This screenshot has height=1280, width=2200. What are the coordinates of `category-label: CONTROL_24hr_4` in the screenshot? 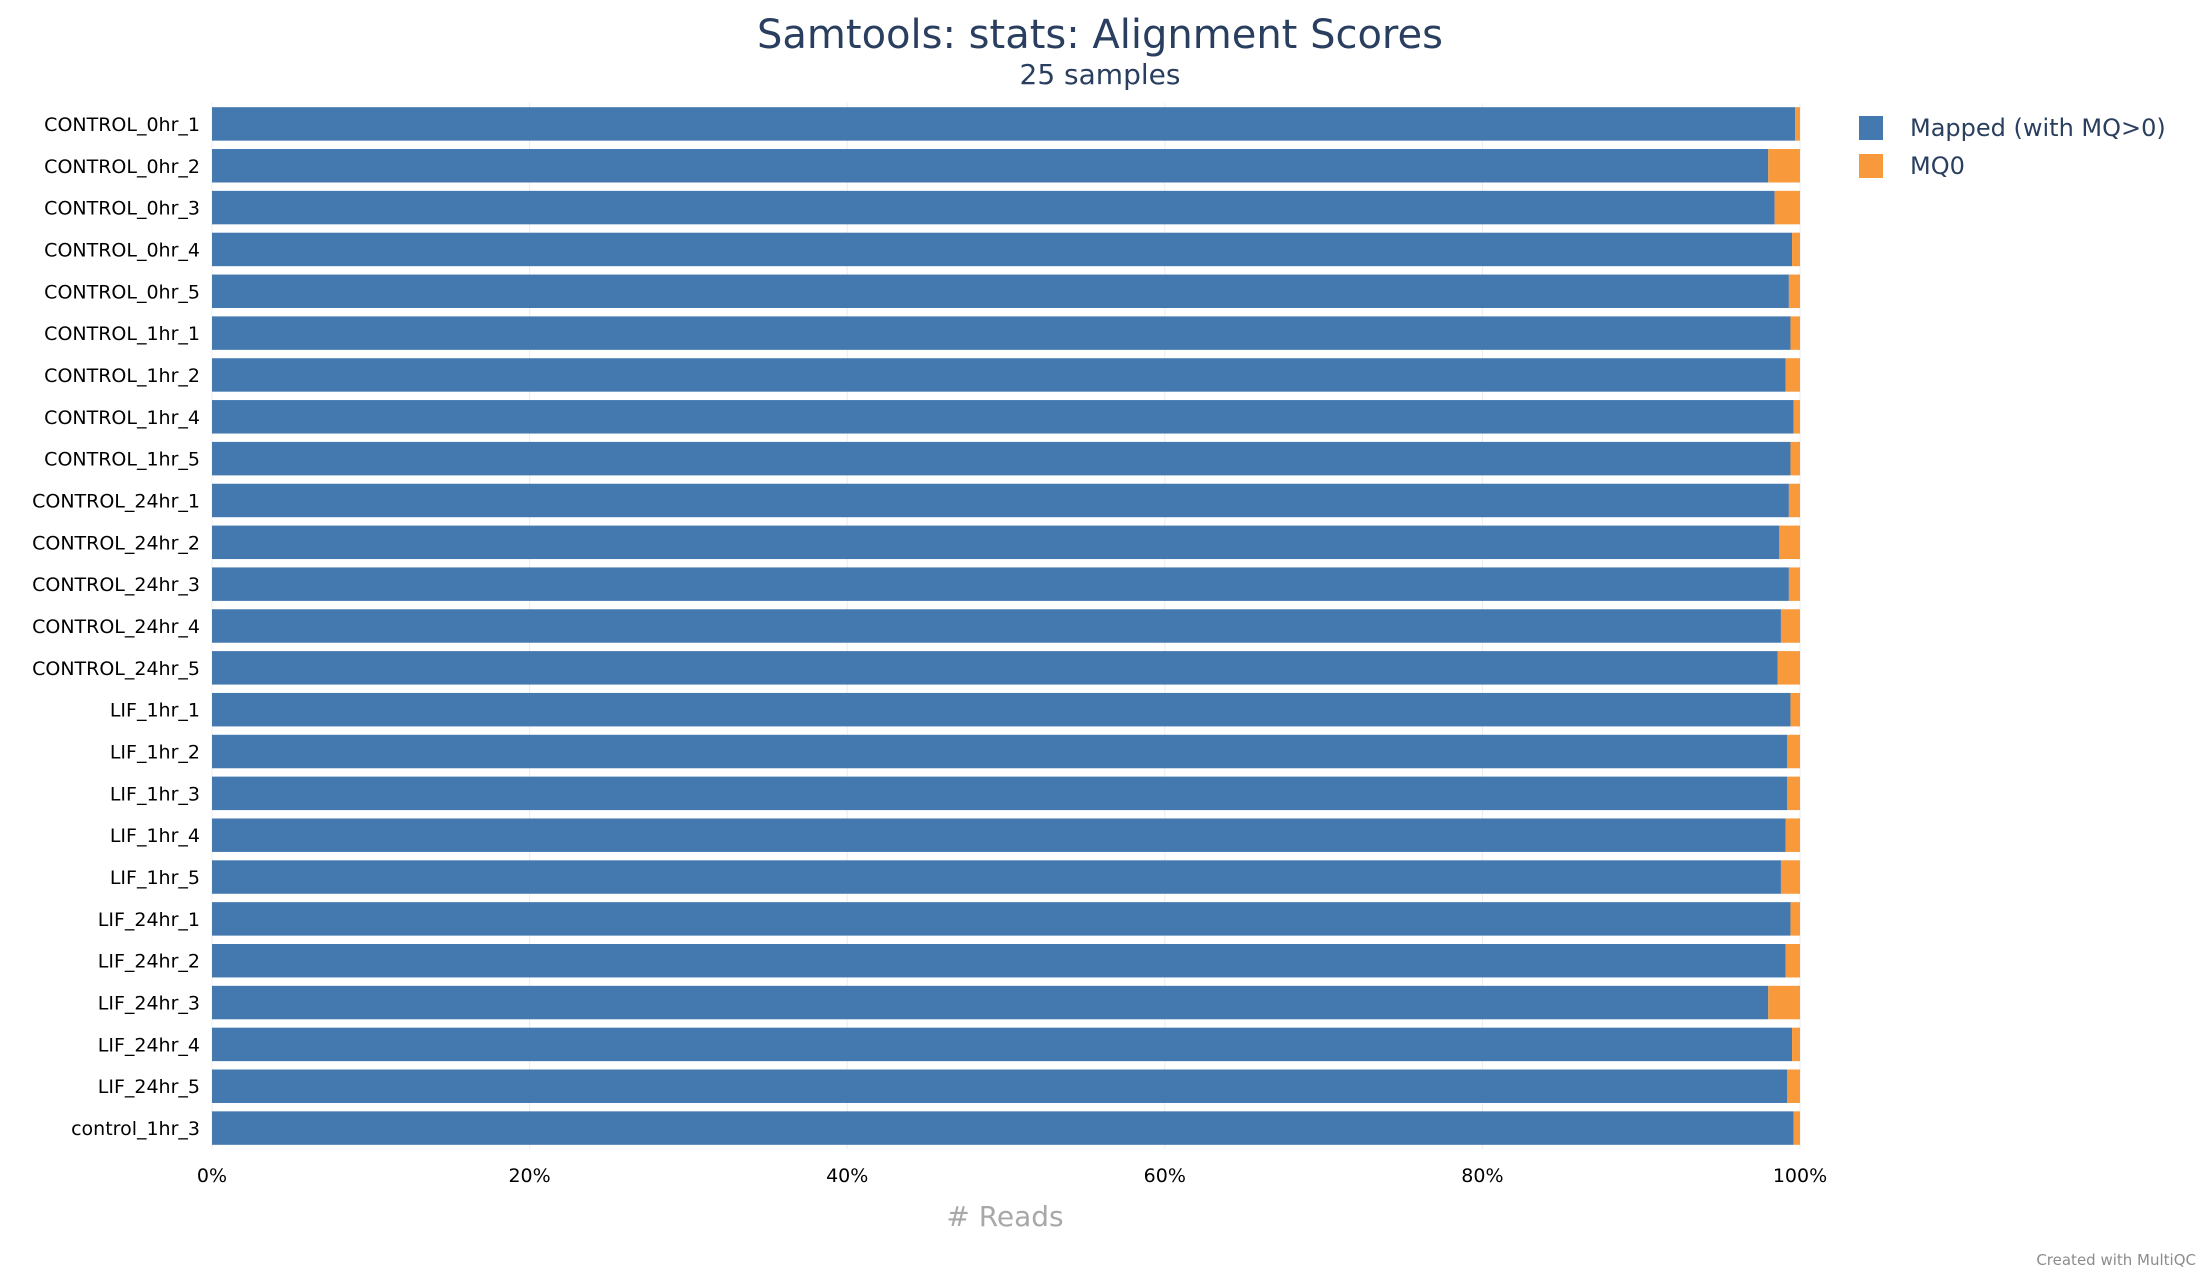 It's located at (116, 627).